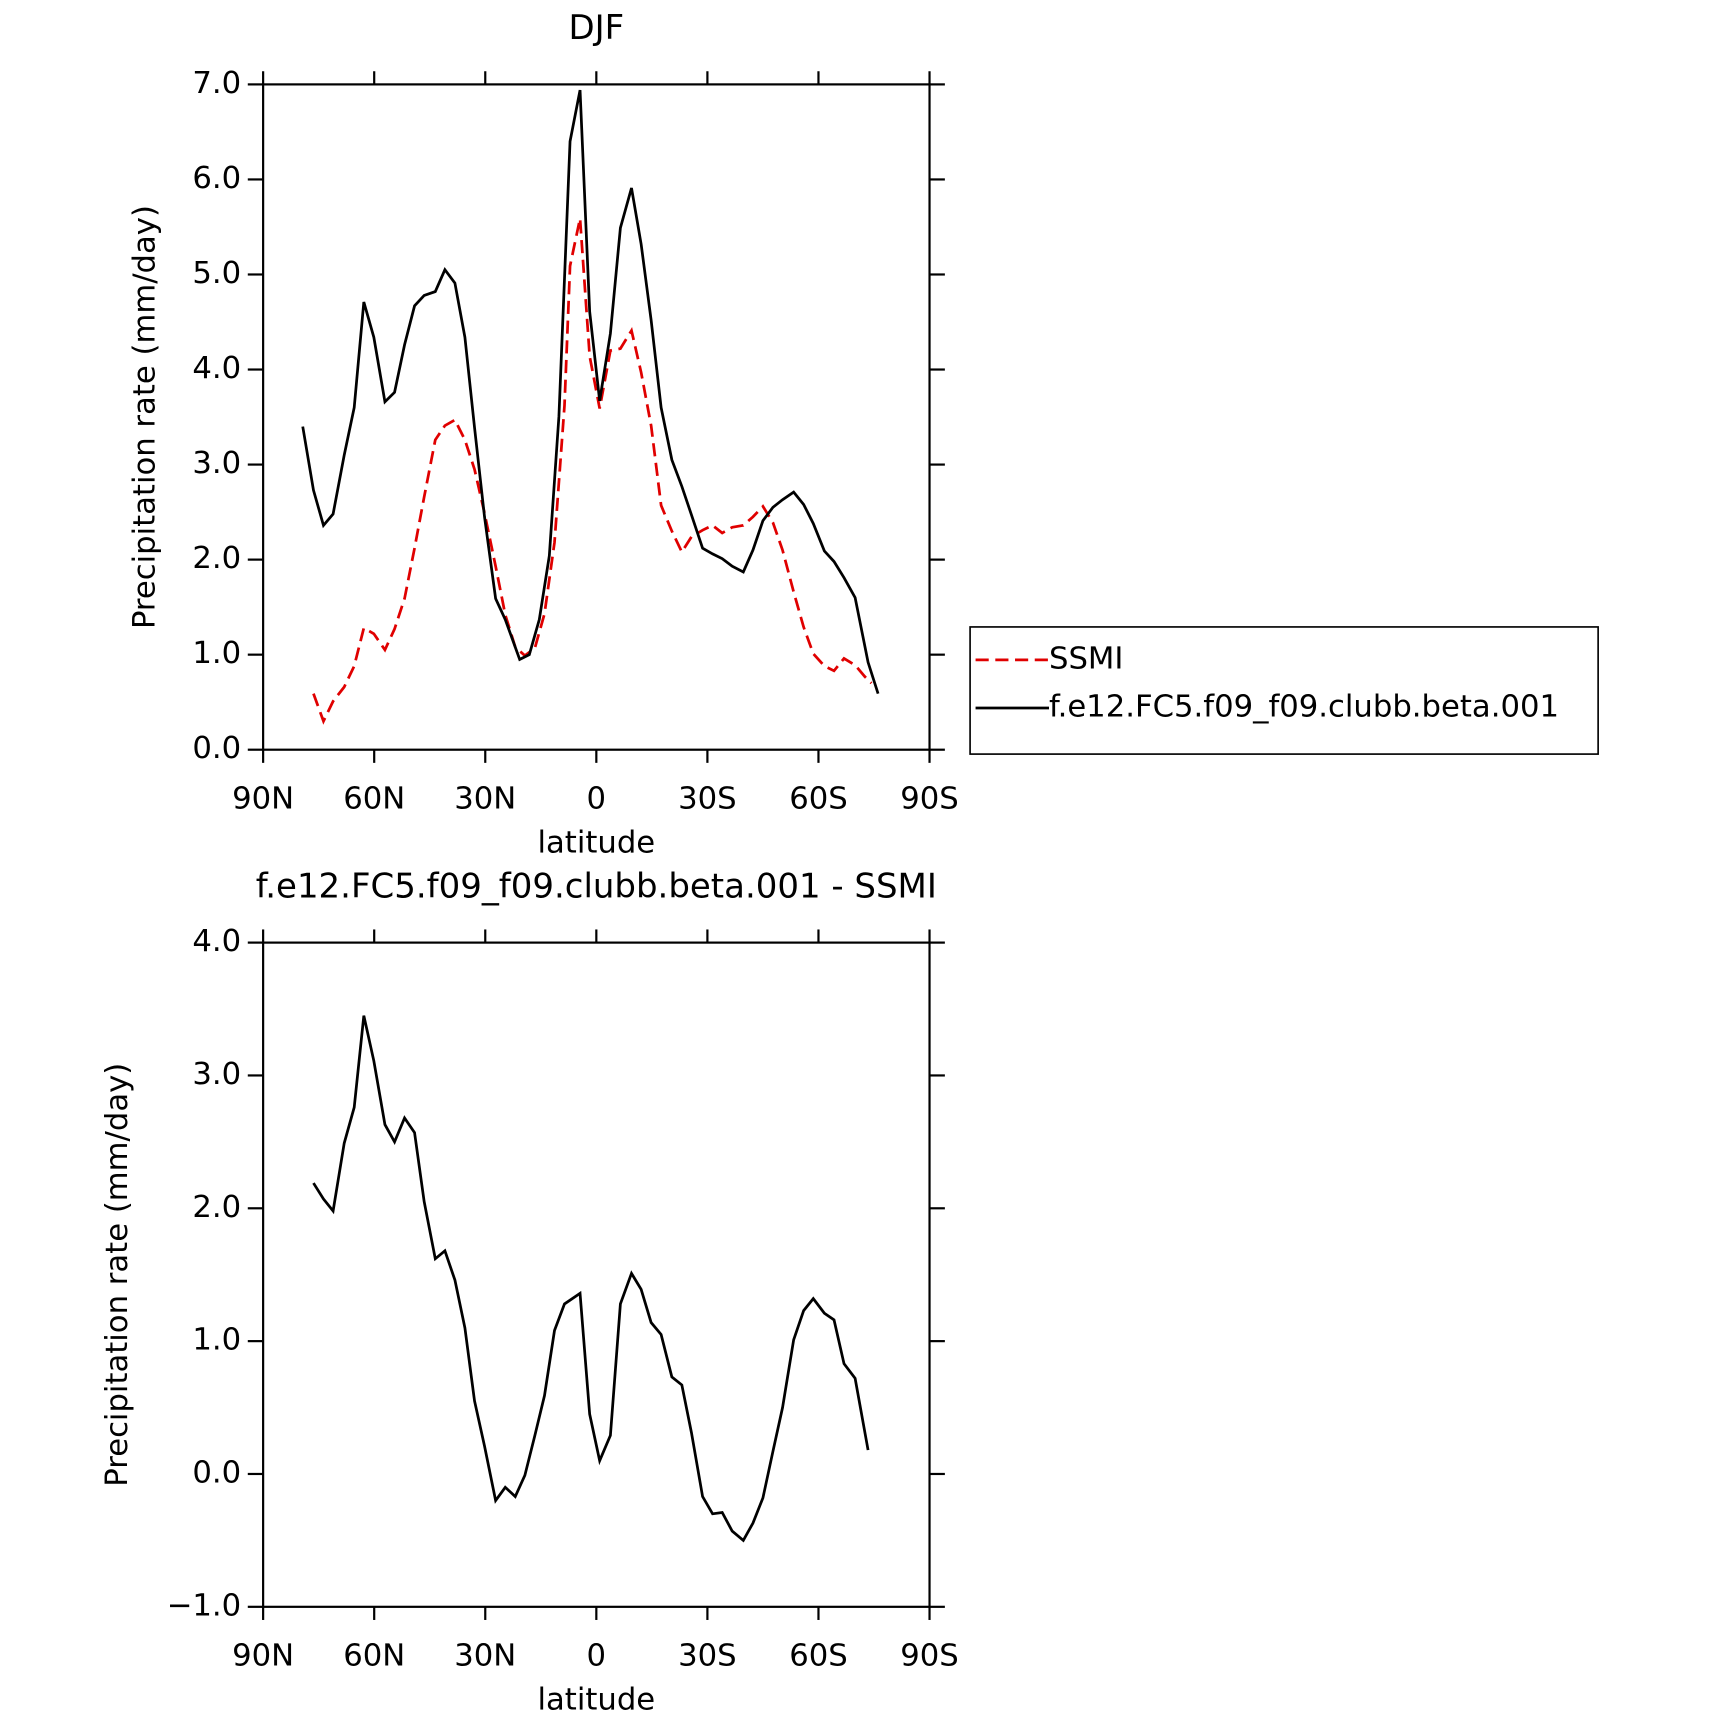 The image size is (1710, 1723). Describe the element at coordinates (596, 28) in the screenshot. I see `chart-title: DJF` at that location.